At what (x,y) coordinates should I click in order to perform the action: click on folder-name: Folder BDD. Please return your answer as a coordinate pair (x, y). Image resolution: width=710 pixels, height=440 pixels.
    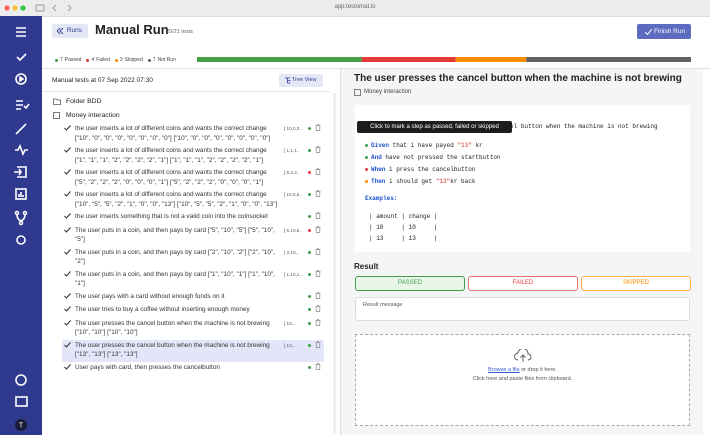
    Looking at the image, I should click on (84, 101).